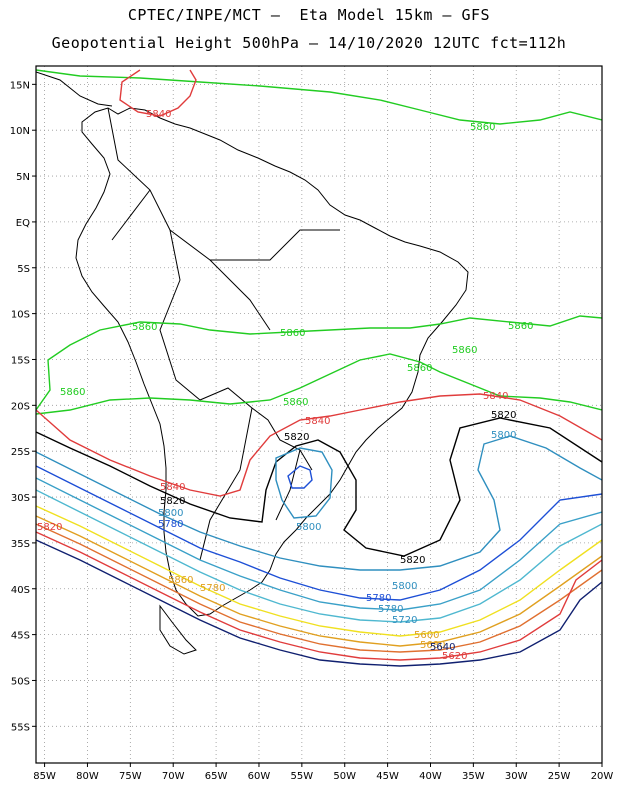  What do you see at coordinates (20, 590) in the screenshot?
I see `lat-tick-label: 40S` at bounding box center [20, 590].